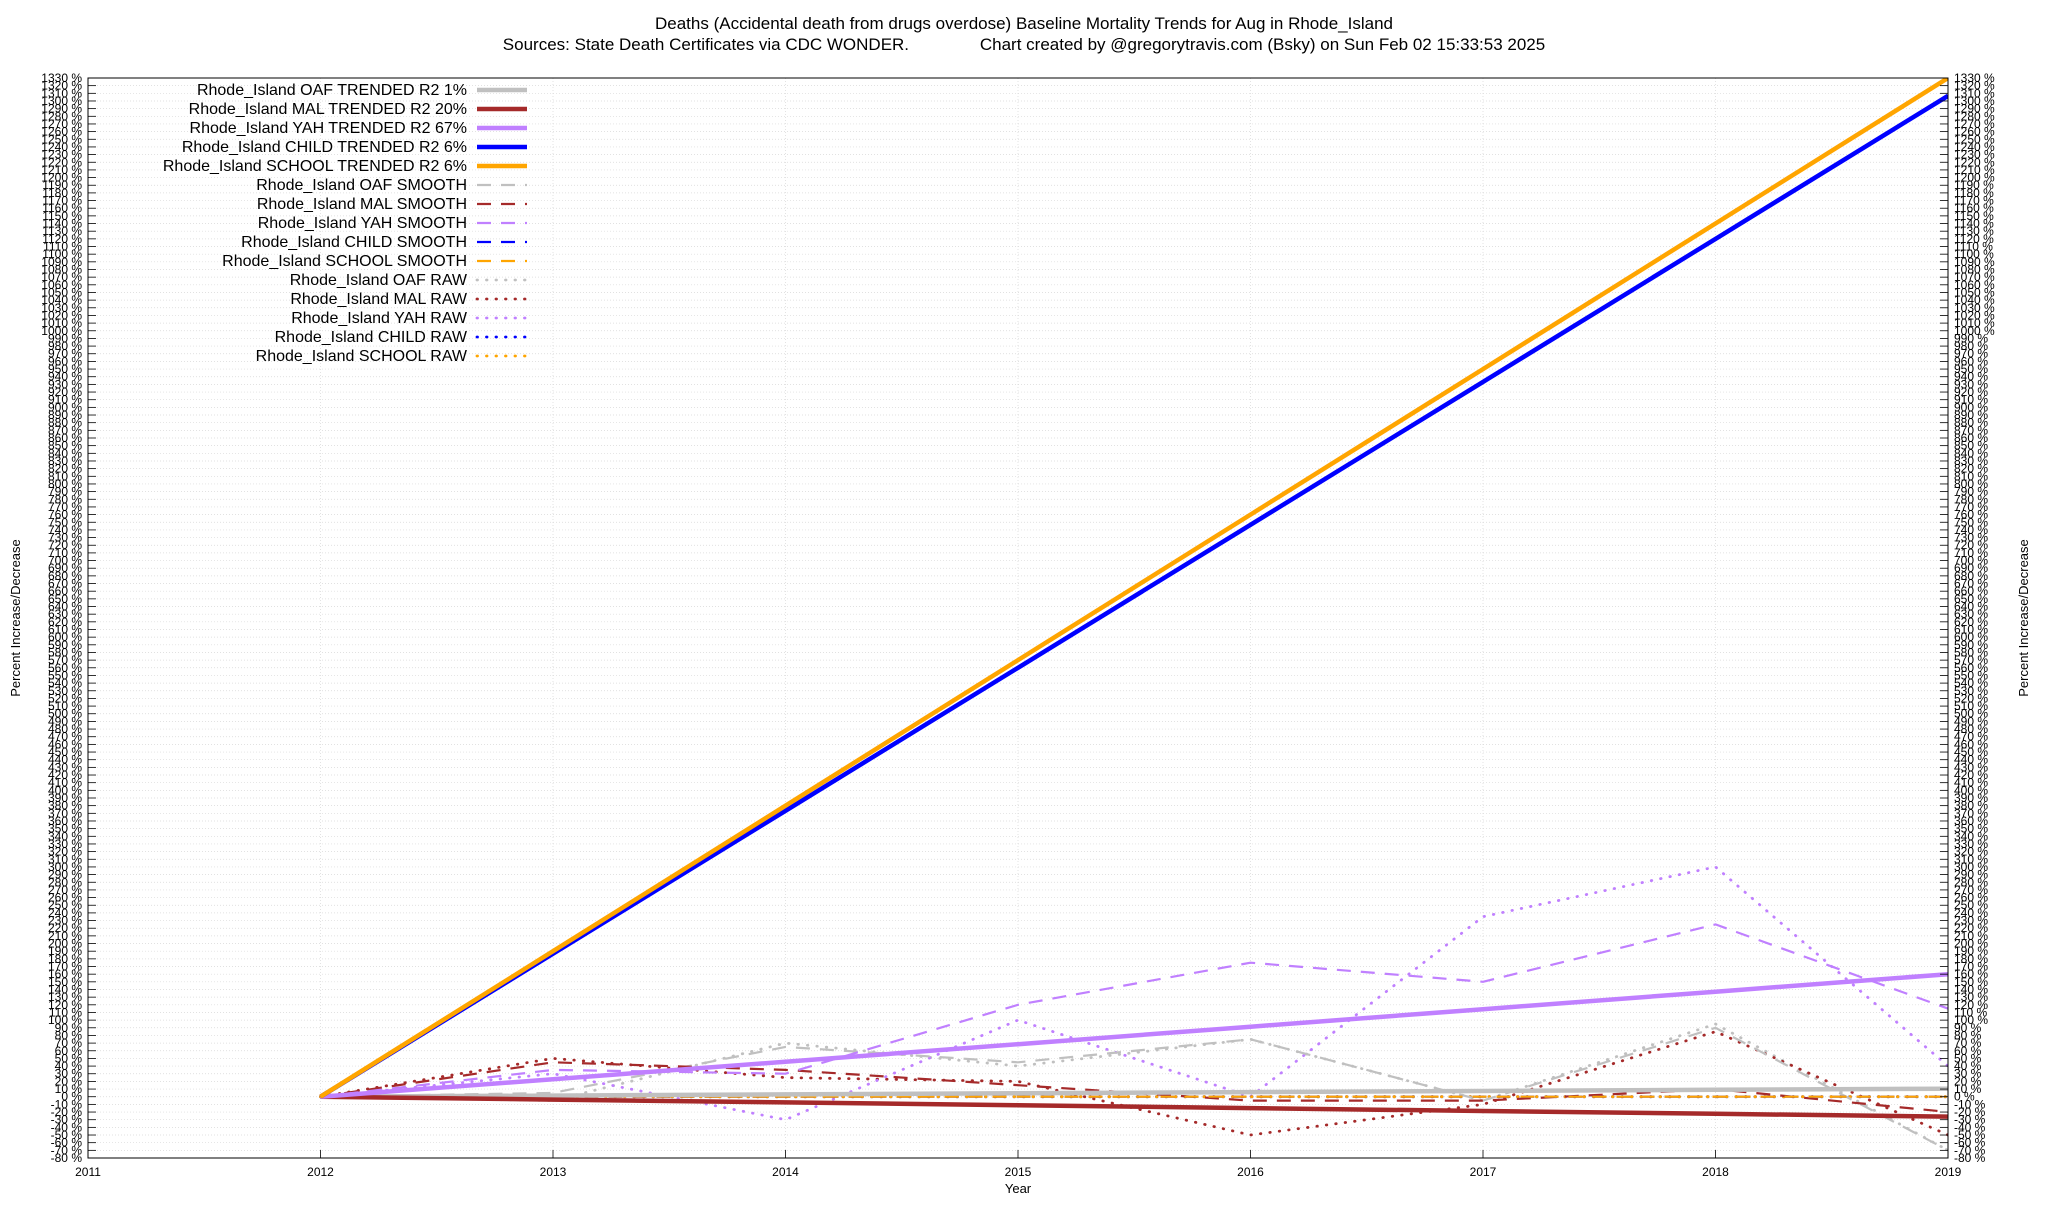  Describe the element at coordinates (1971, 890) in the screenshot. I see `y2-tick-label: 270 %` at that location.